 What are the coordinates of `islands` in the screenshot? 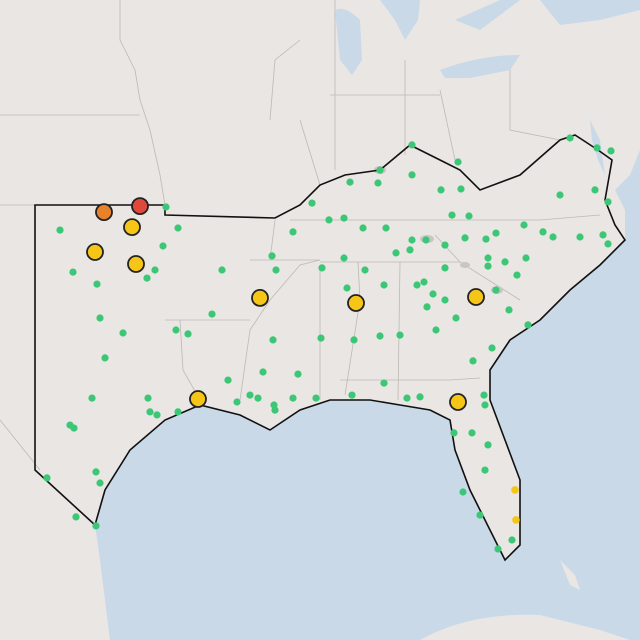 It's located at (525, 600).